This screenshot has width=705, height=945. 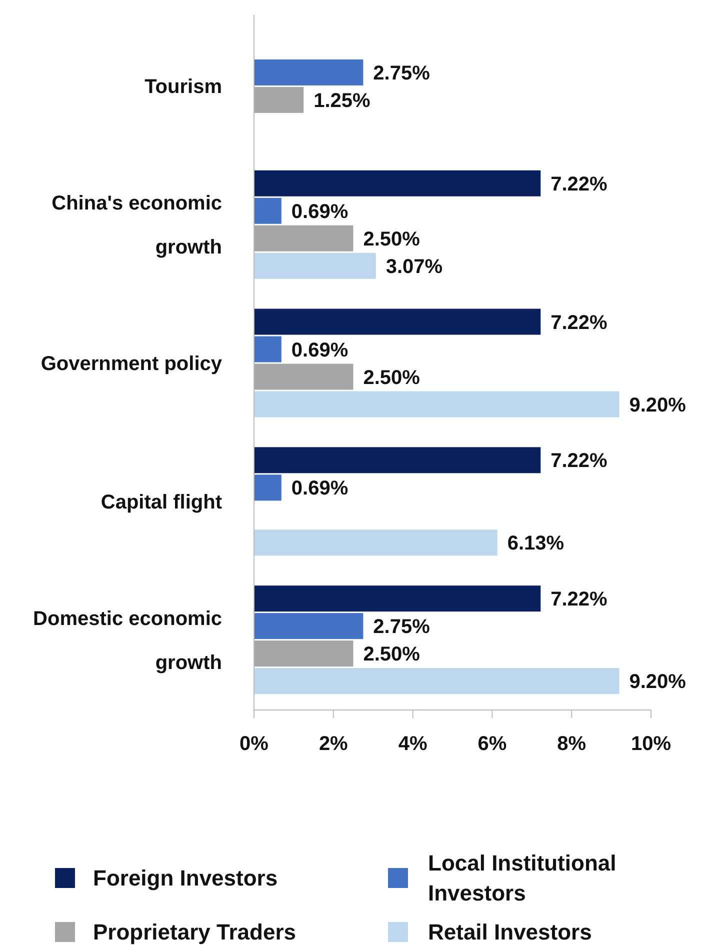 I want to click on x-tick-label: 0%, so click(x=254, y=744).